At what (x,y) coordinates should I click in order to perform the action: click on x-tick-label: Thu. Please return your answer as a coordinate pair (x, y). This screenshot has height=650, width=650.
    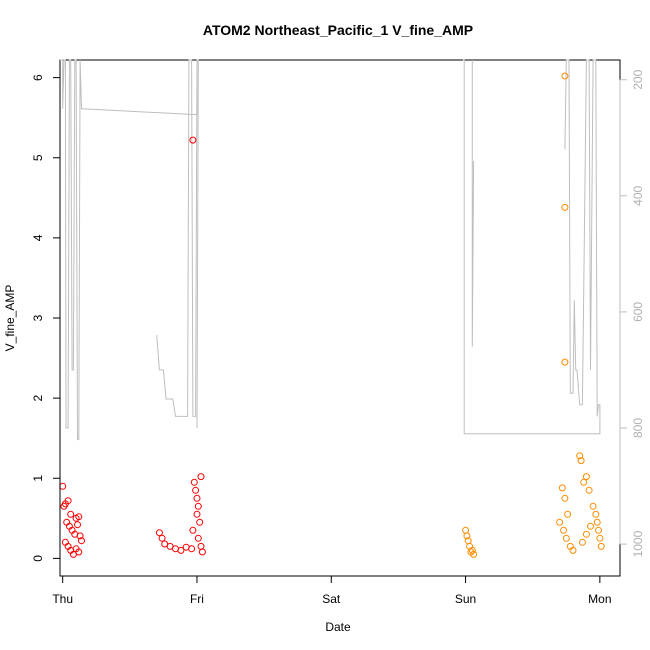
    Looking at the image, I should click on (62, 599).